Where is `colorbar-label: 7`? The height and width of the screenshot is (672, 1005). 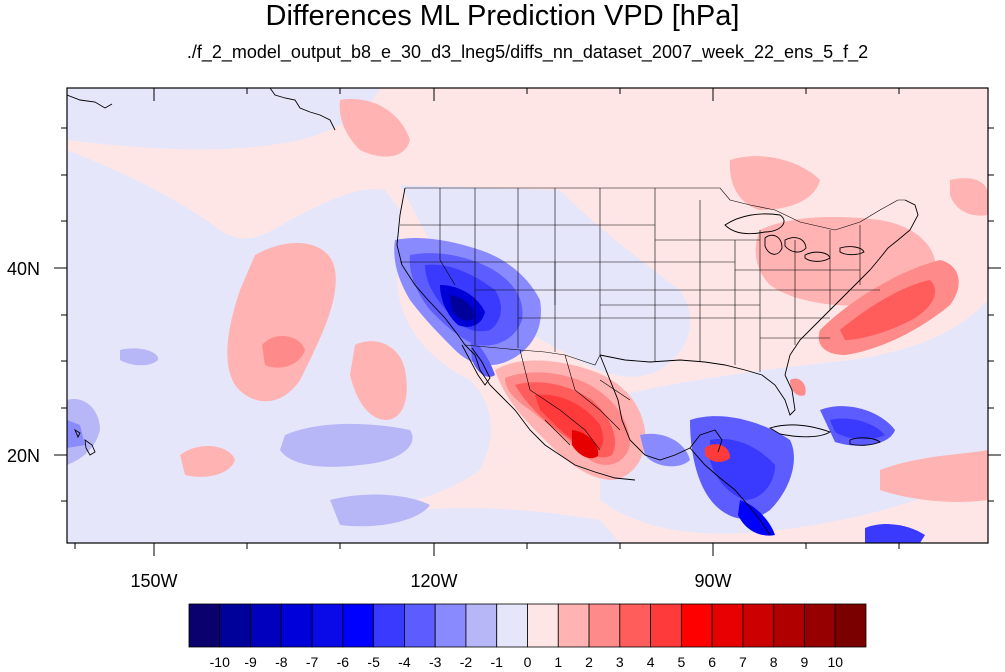 colorbar-label: 7 is located at coordinates (743, 662).